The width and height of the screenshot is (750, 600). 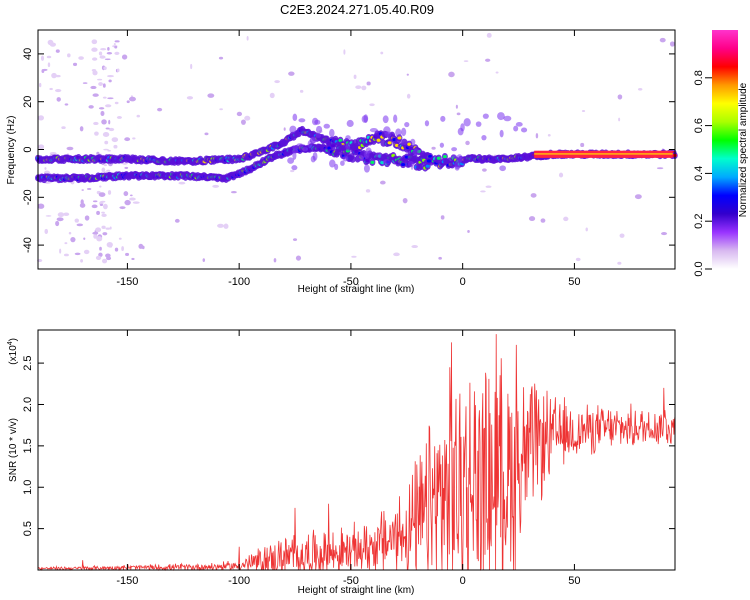 I want to click on spectrogram-y-label: Frequency (Hz), so click(x=11, y=150).